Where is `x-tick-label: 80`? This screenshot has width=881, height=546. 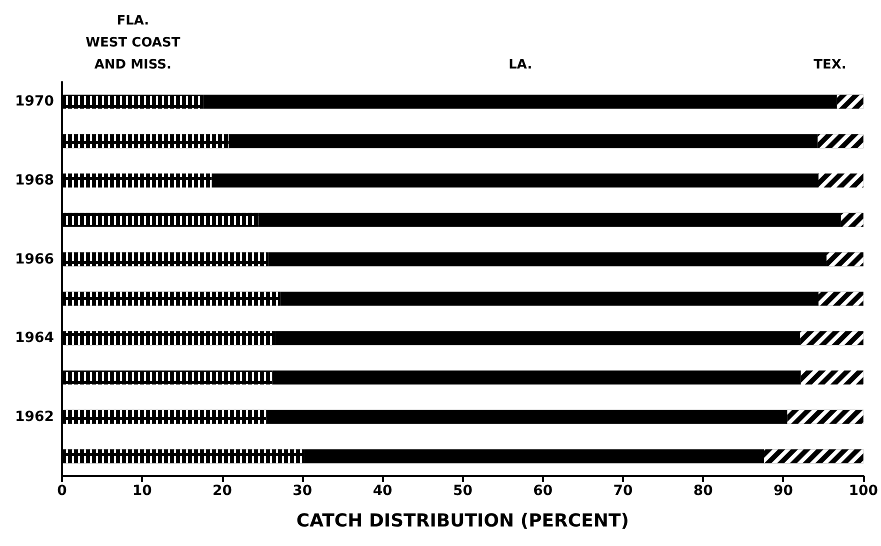
x-tick-label: 80 is located at coordinates (703, 491).